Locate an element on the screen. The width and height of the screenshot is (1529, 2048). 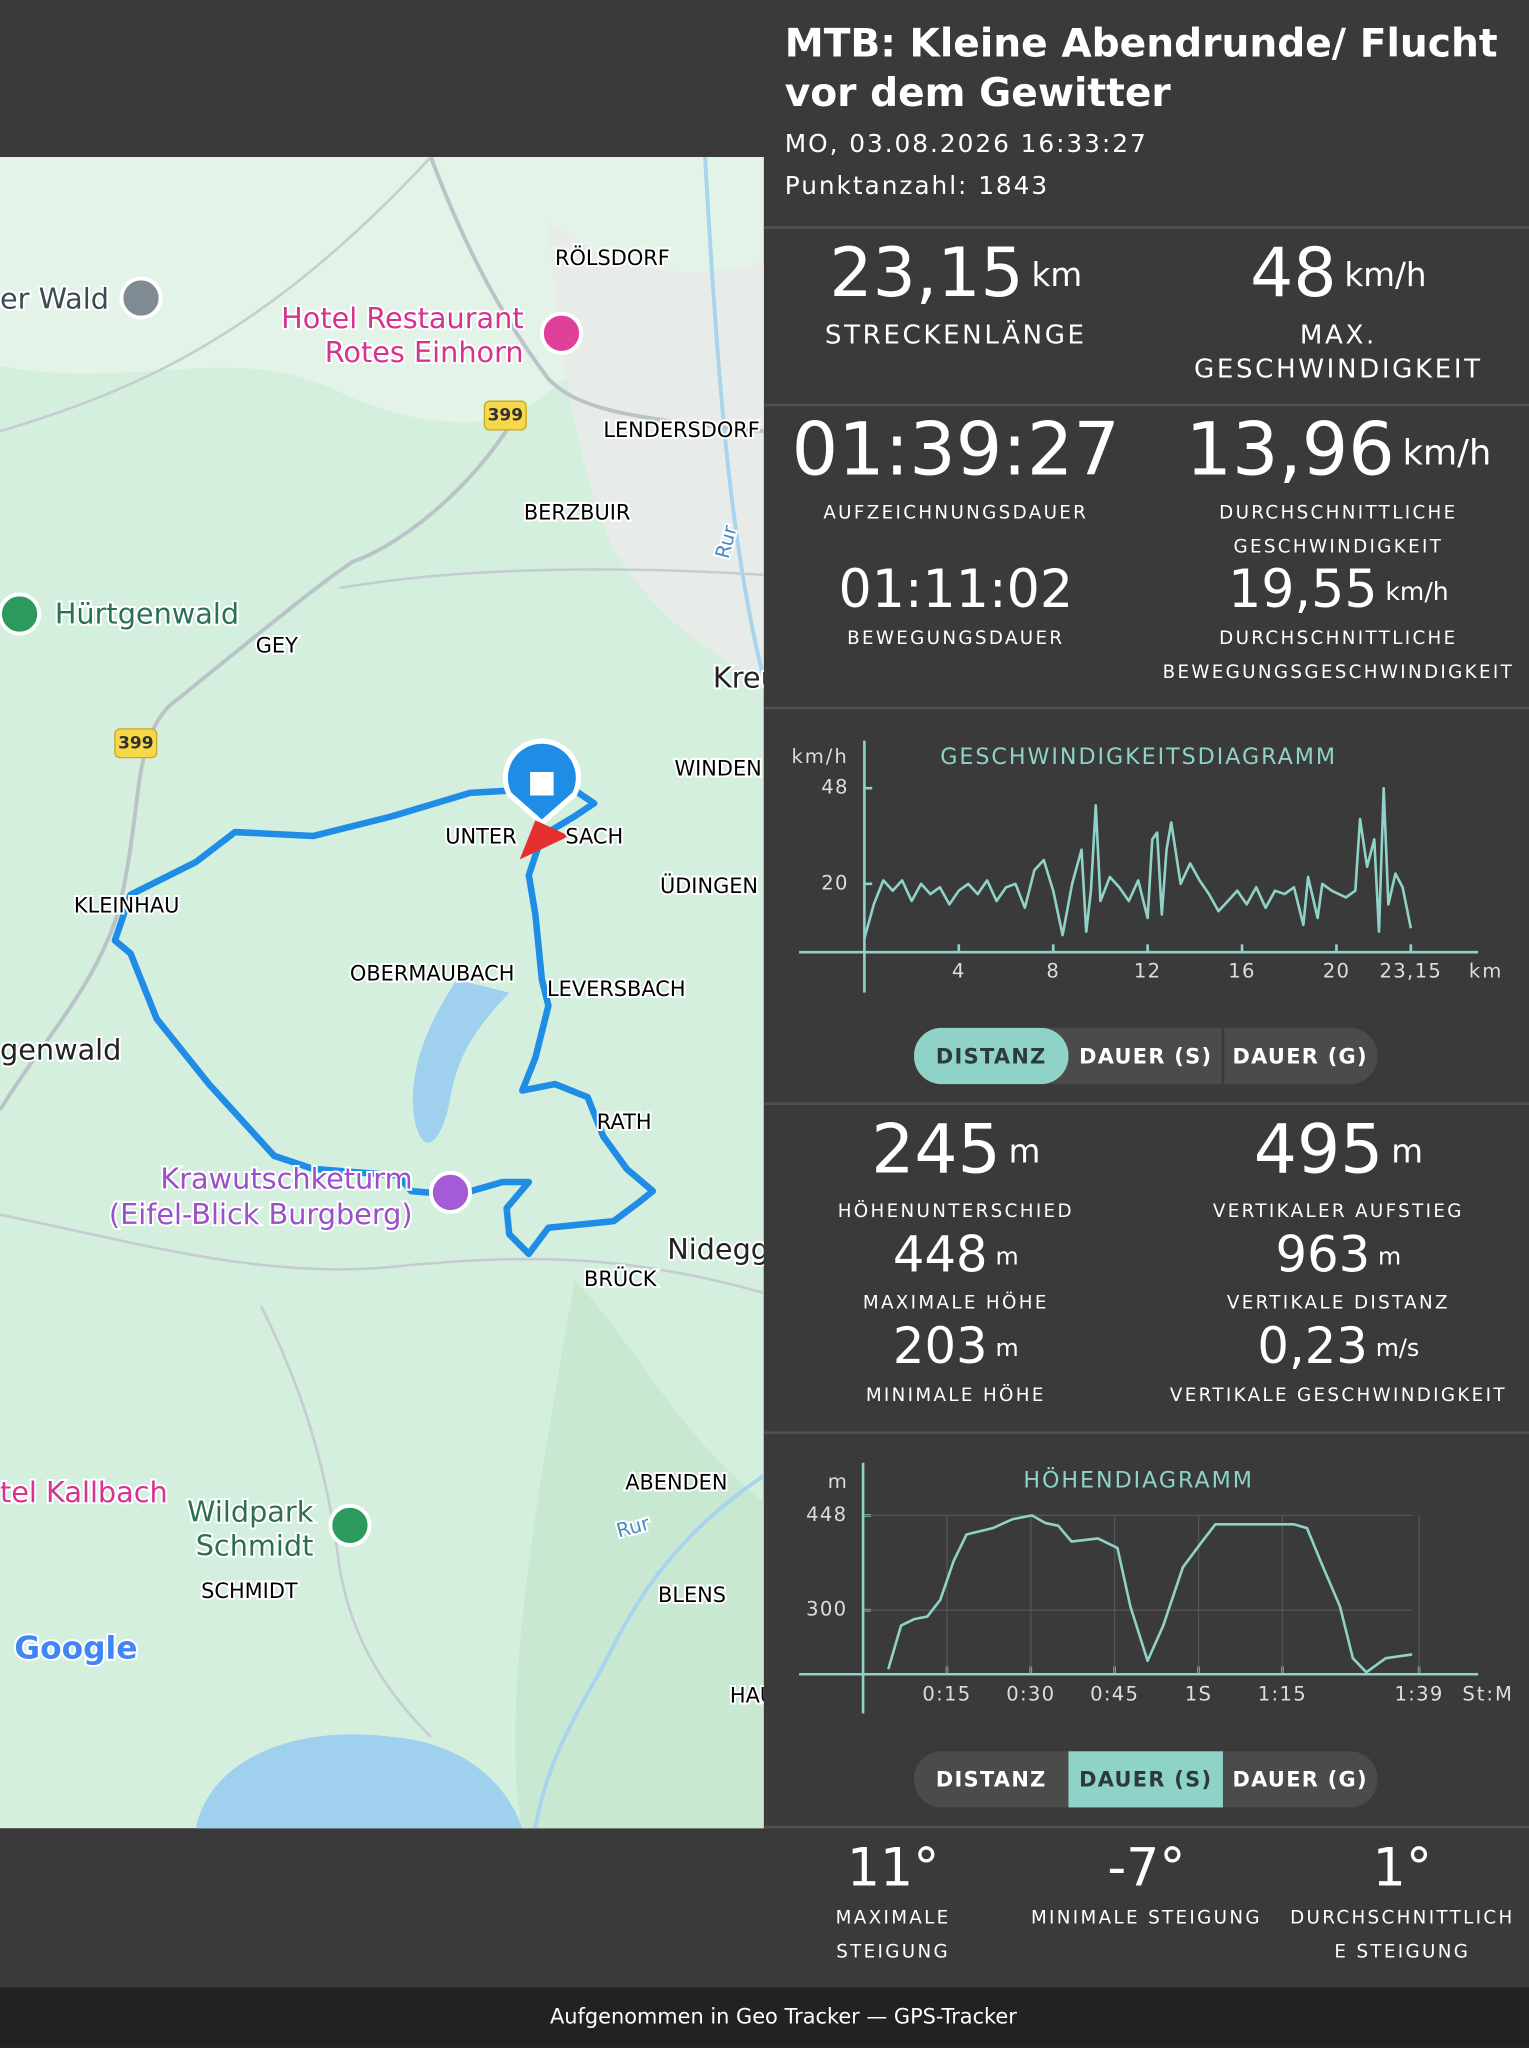
x-tick-label: 20 is located at coordinates (1337, 970).